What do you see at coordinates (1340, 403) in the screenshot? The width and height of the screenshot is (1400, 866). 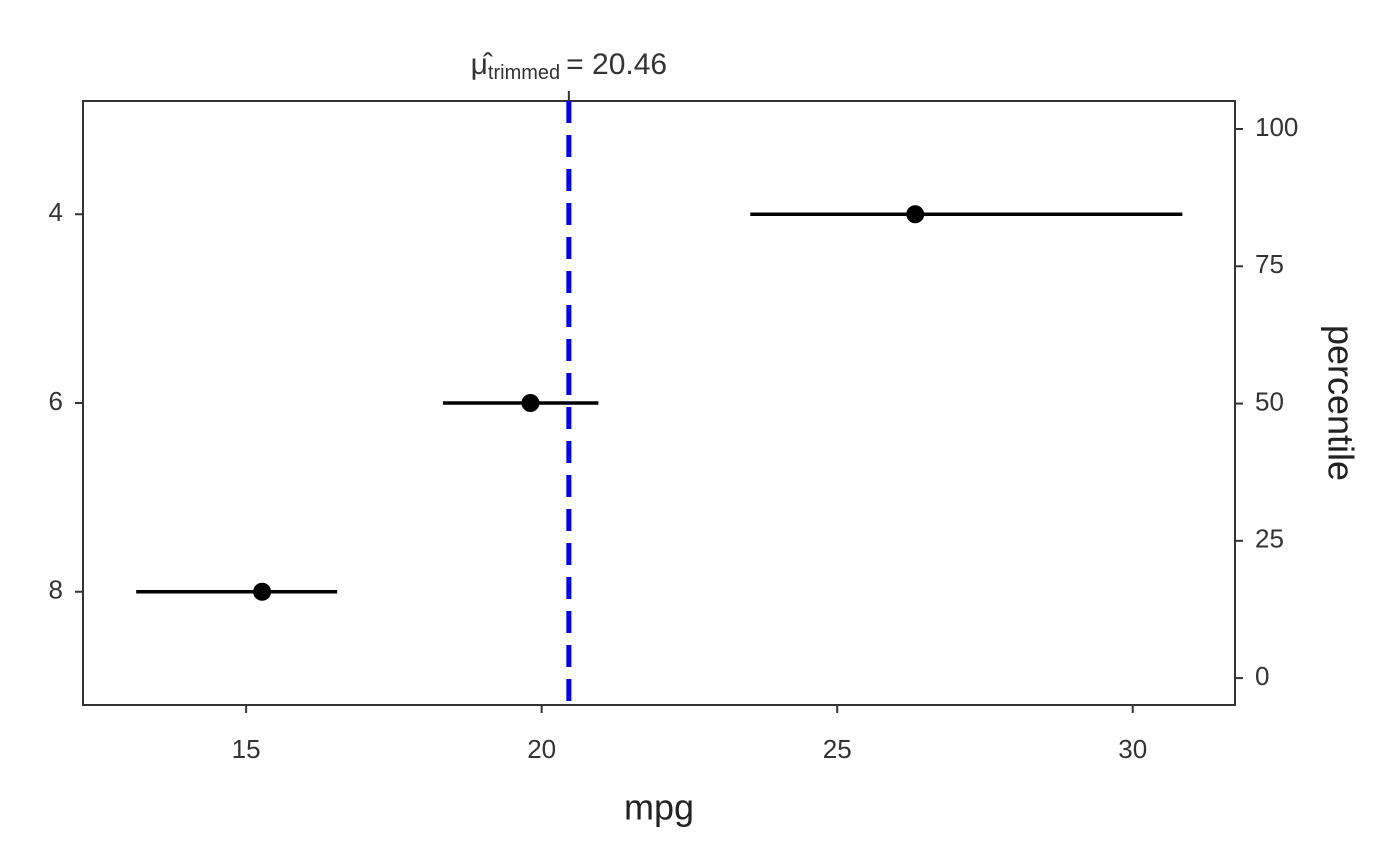 I see `y2-axis-title: percentile` at bounding box center [1340, 403].